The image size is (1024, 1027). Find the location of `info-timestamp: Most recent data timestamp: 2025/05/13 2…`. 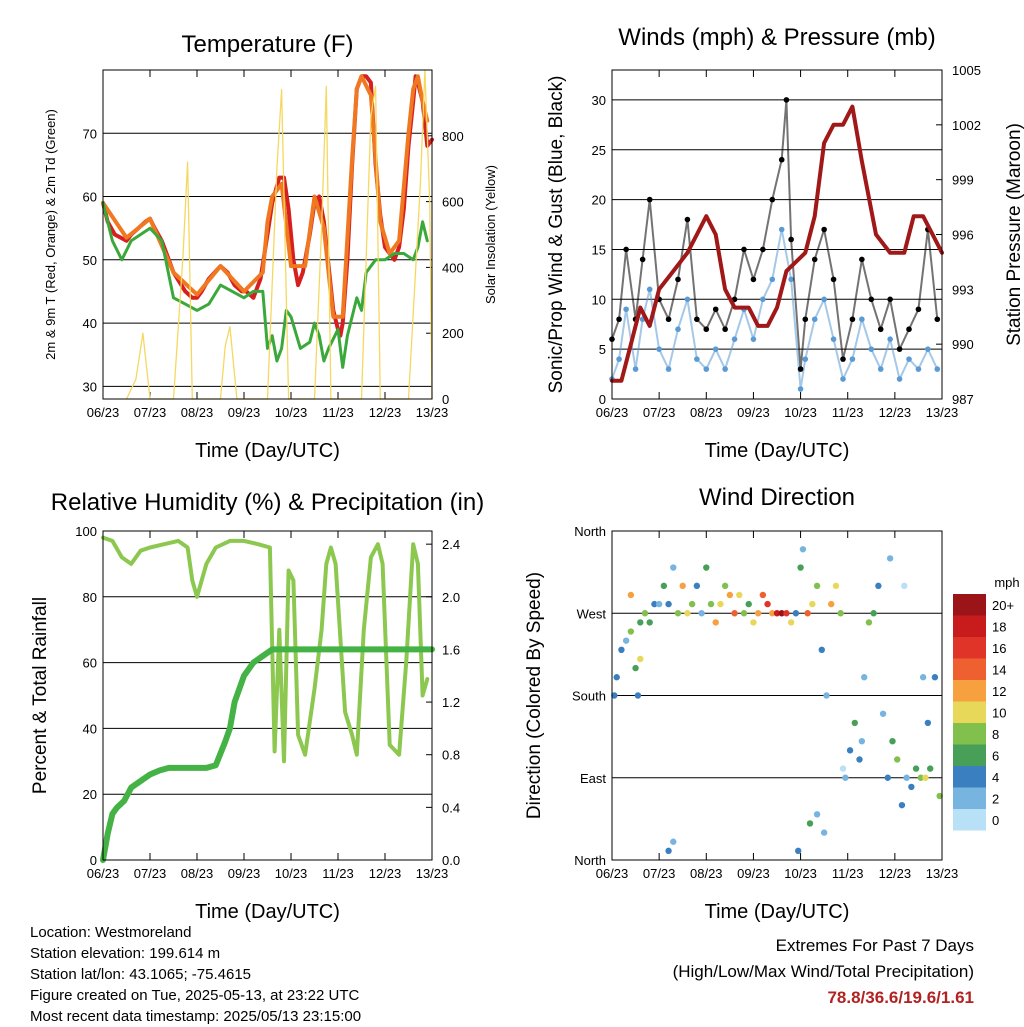

info-timestamp: Most recent data timestamp: 2025/05/13 2… is located at coordinates (196, 1016).